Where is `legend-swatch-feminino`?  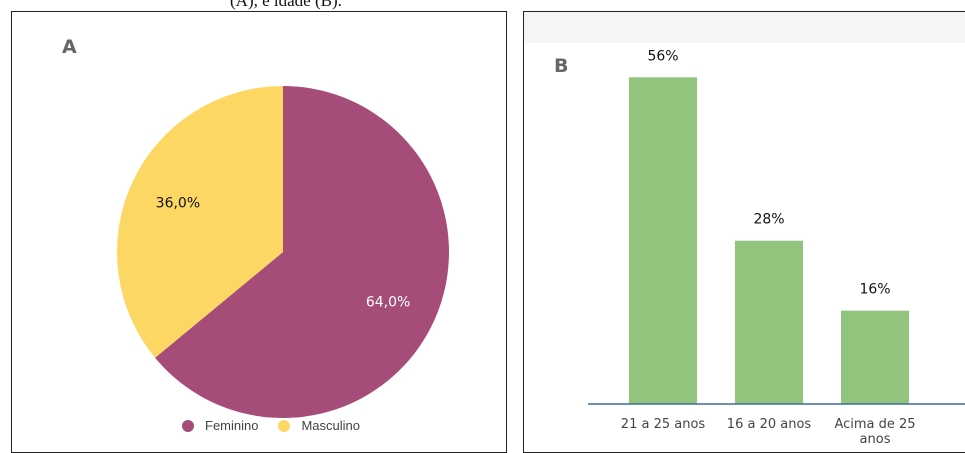
legend-swatch-feminino is located at coordinates (188, 425).